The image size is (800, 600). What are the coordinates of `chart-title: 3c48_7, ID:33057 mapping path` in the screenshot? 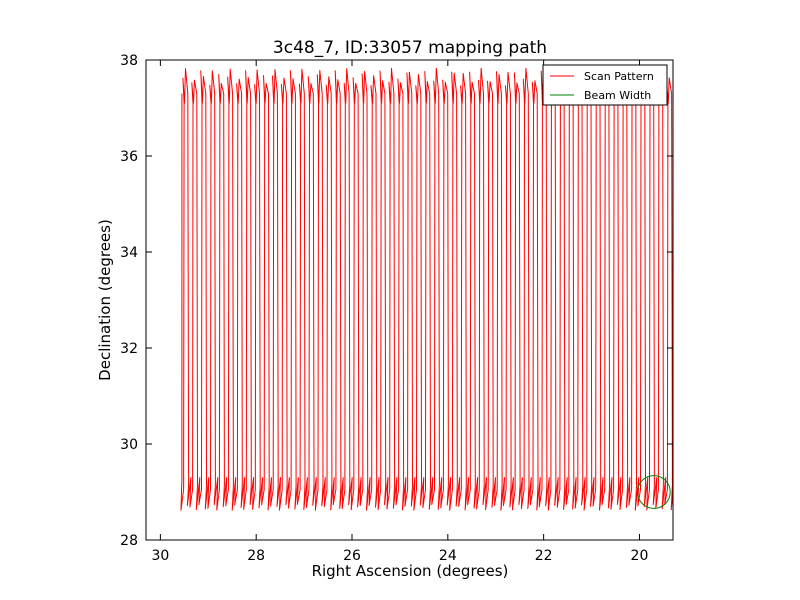 It's located at (410, 48).